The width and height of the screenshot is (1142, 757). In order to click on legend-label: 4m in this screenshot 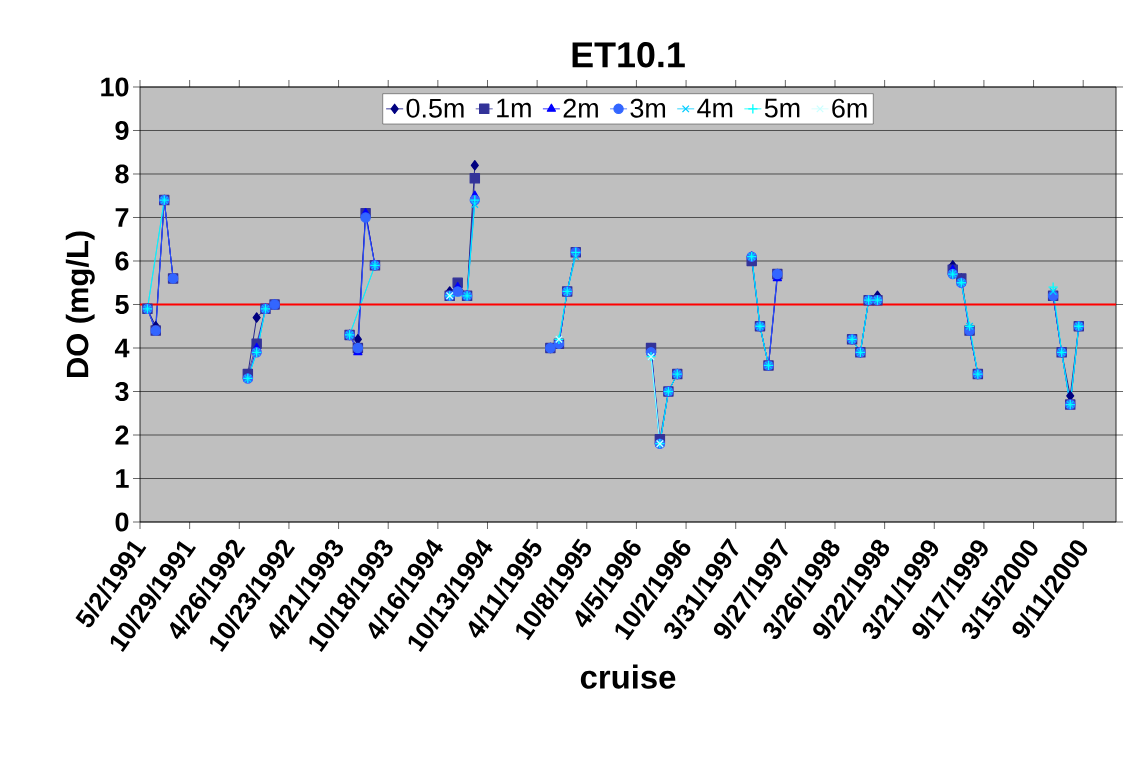, I will do `click(715, 108)`.